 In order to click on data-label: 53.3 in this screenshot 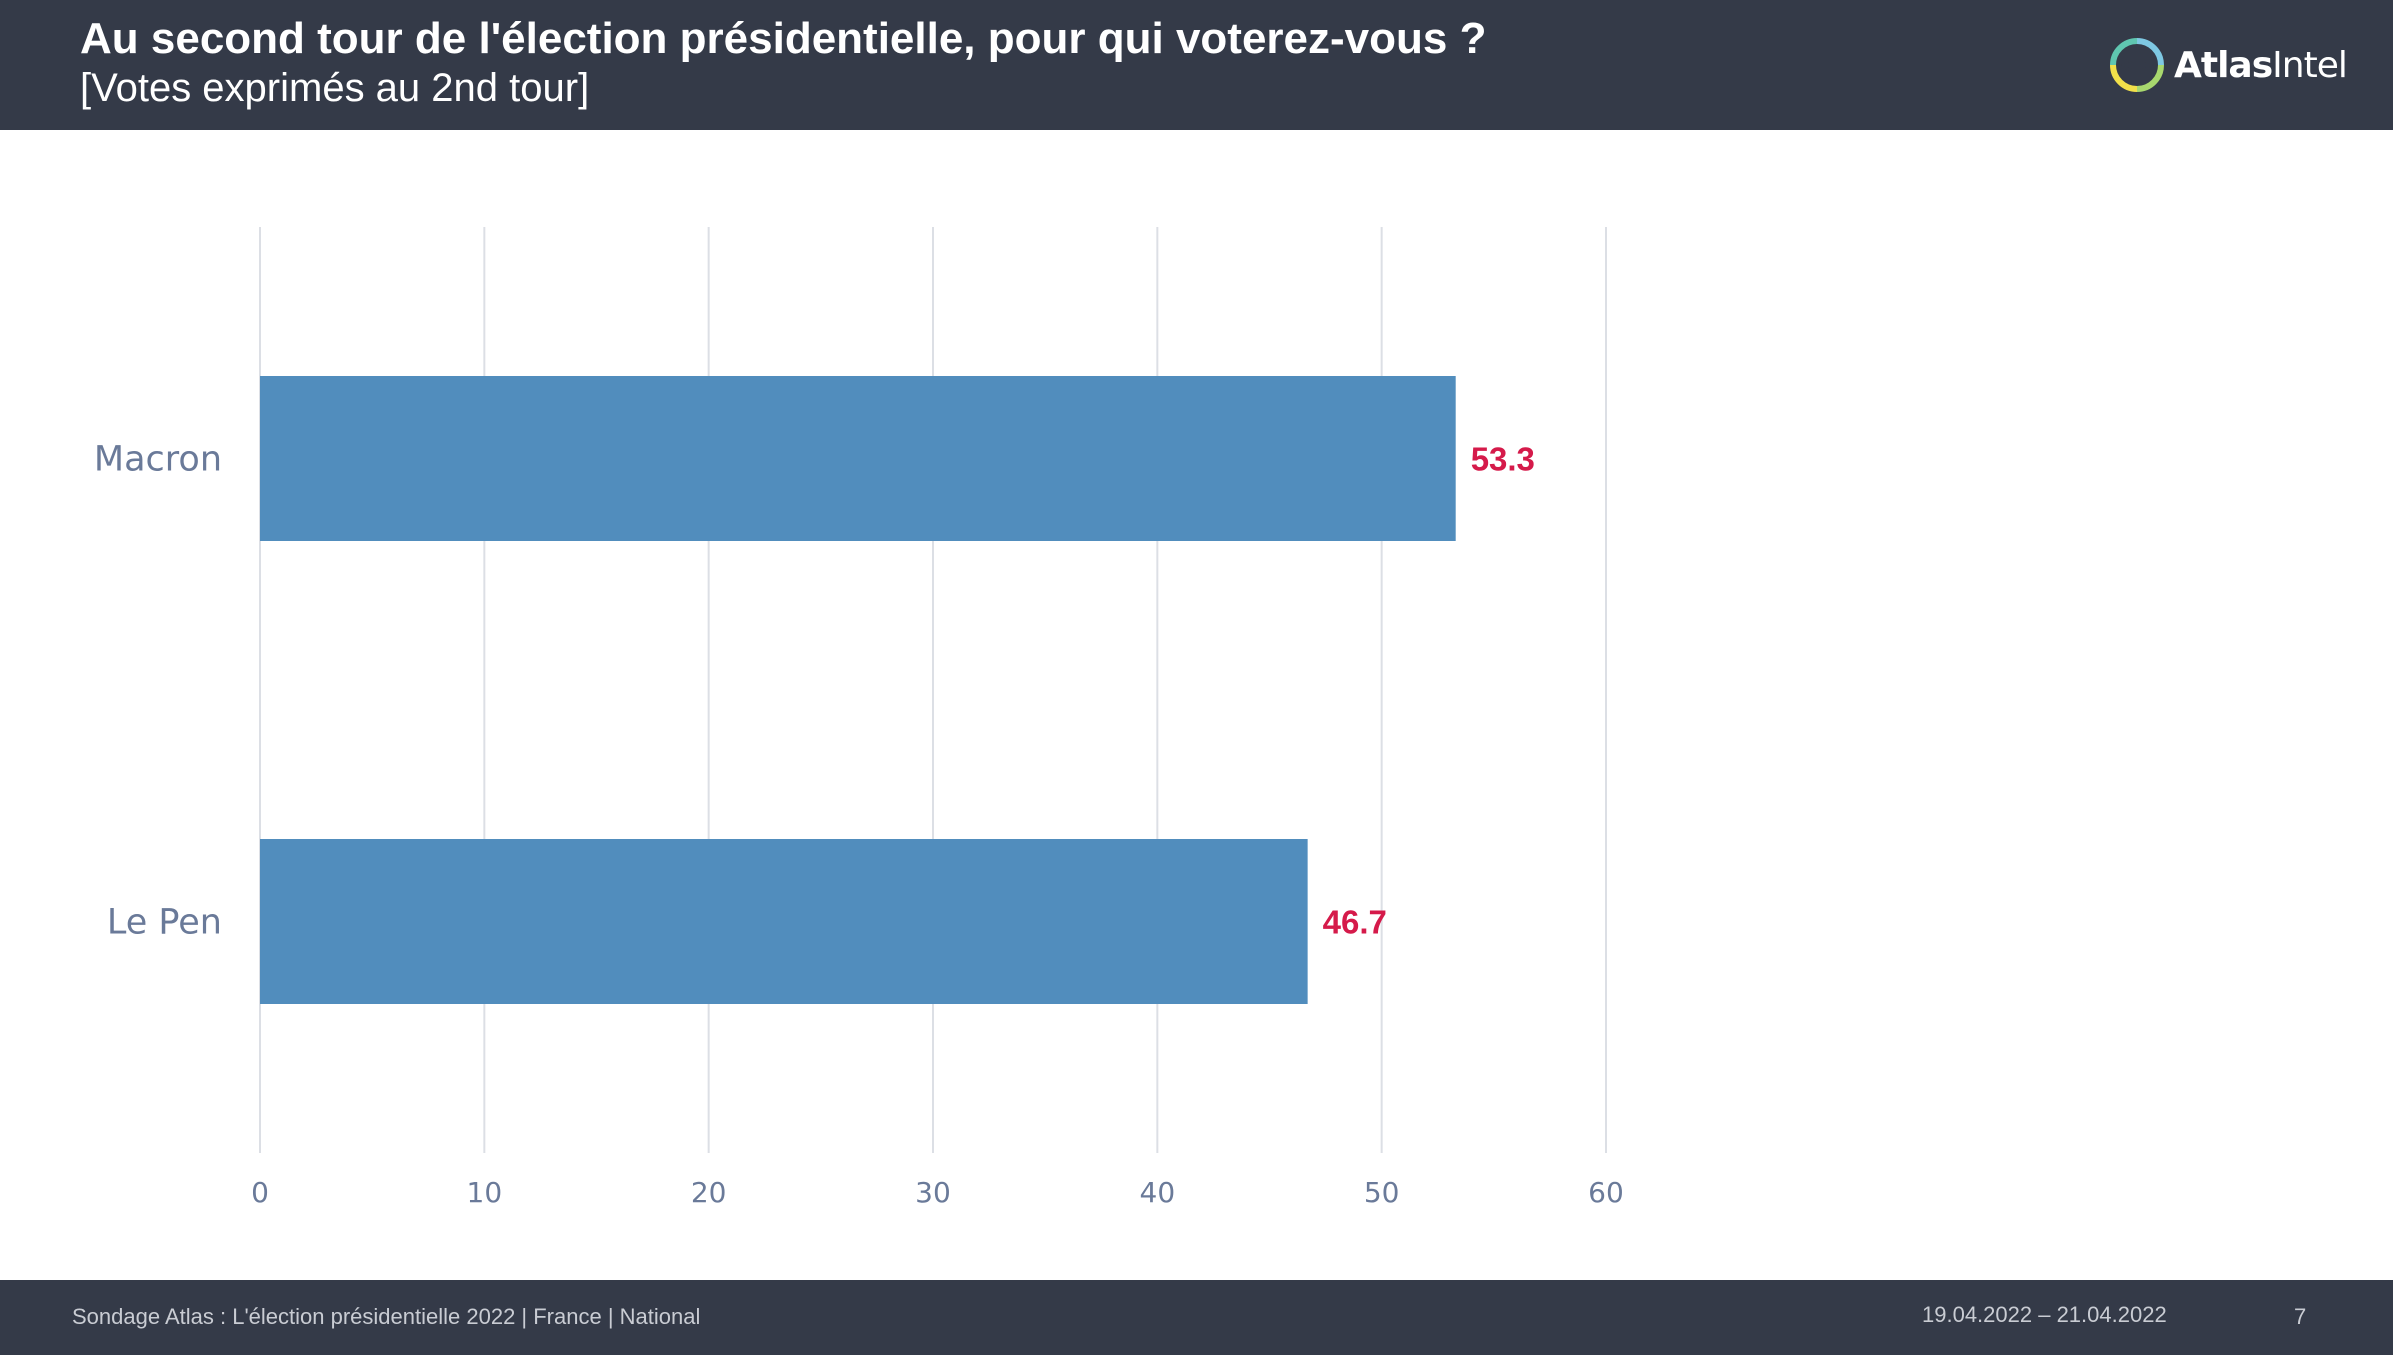, I will do `click(1503, 459)`.